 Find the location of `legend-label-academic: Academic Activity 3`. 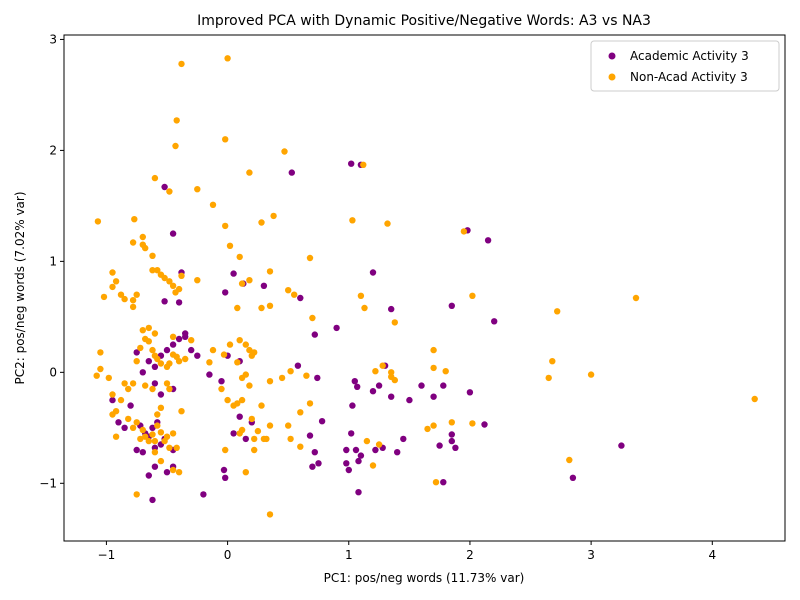

legend-label-academic: Academic Activity 3 is located at coordinates (689, 56).